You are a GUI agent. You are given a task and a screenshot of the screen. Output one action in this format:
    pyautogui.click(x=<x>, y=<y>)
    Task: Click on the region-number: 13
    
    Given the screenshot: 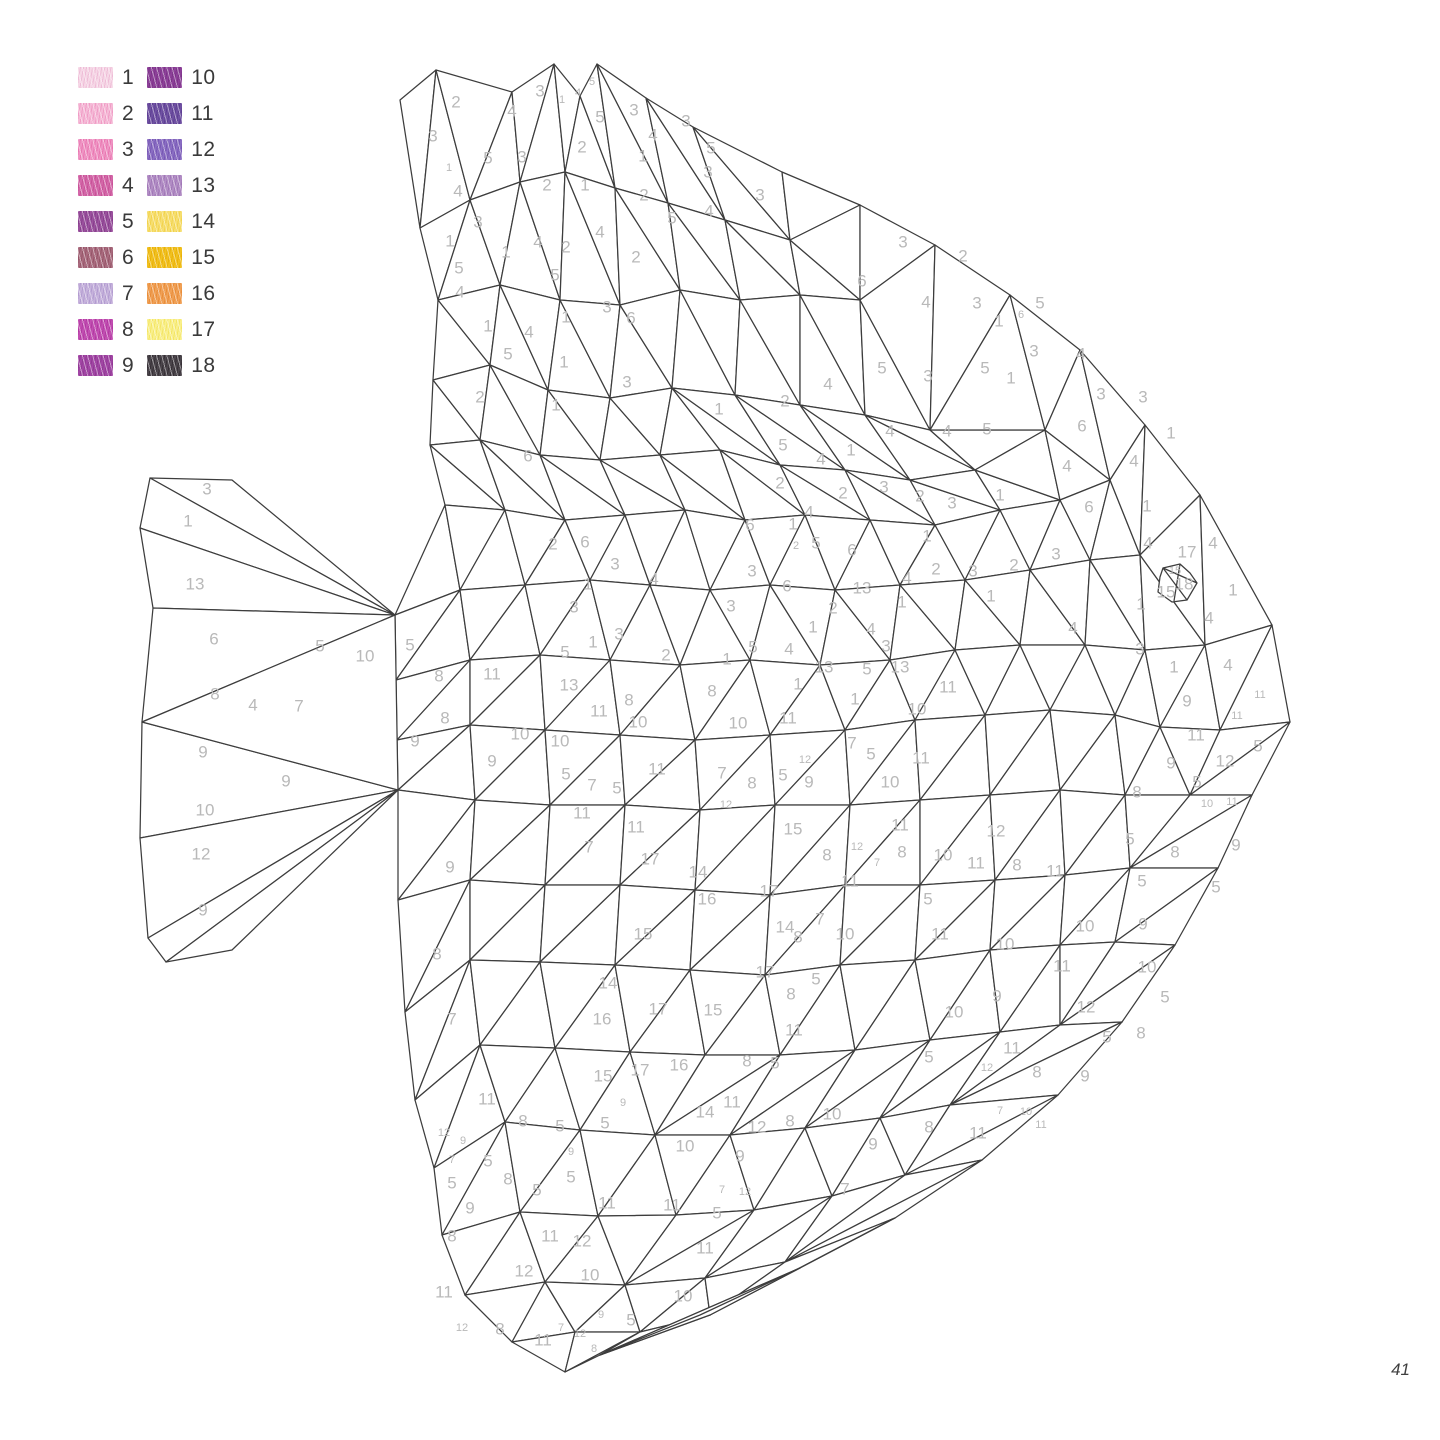 What is the action you would take?
    pyautogui.click(x=862, y=587)
    